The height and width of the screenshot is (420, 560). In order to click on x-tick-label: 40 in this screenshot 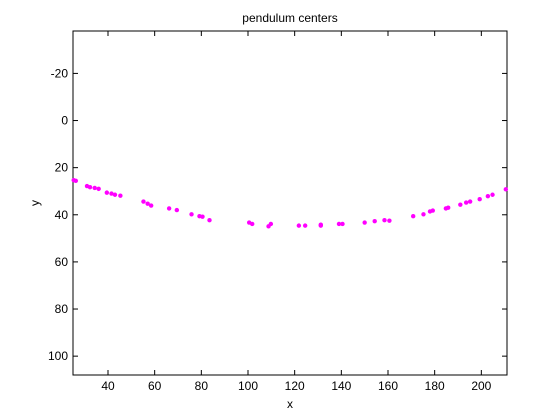, I will do `click(108, 386)`.